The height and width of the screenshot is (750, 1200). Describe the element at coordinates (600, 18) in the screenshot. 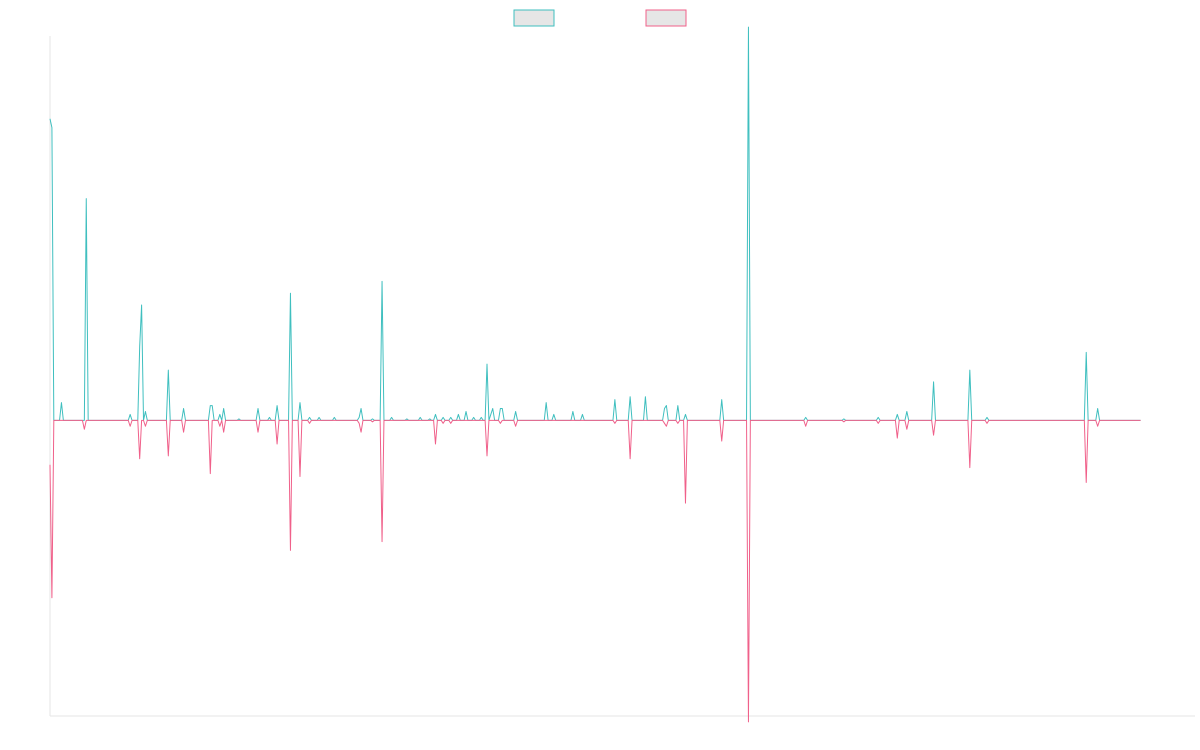

I see `chart-legend` at that location.